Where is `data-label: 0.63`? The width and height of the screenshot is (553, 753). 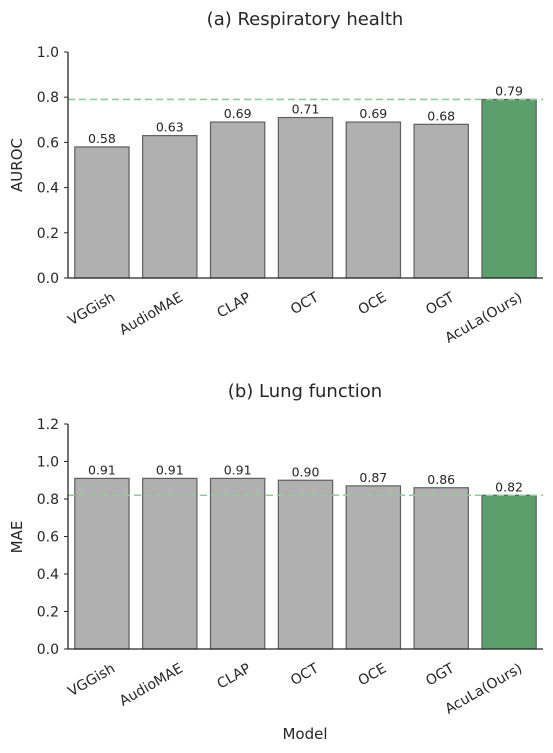
data-label: 0.63 is located at coordinates (170, 127).